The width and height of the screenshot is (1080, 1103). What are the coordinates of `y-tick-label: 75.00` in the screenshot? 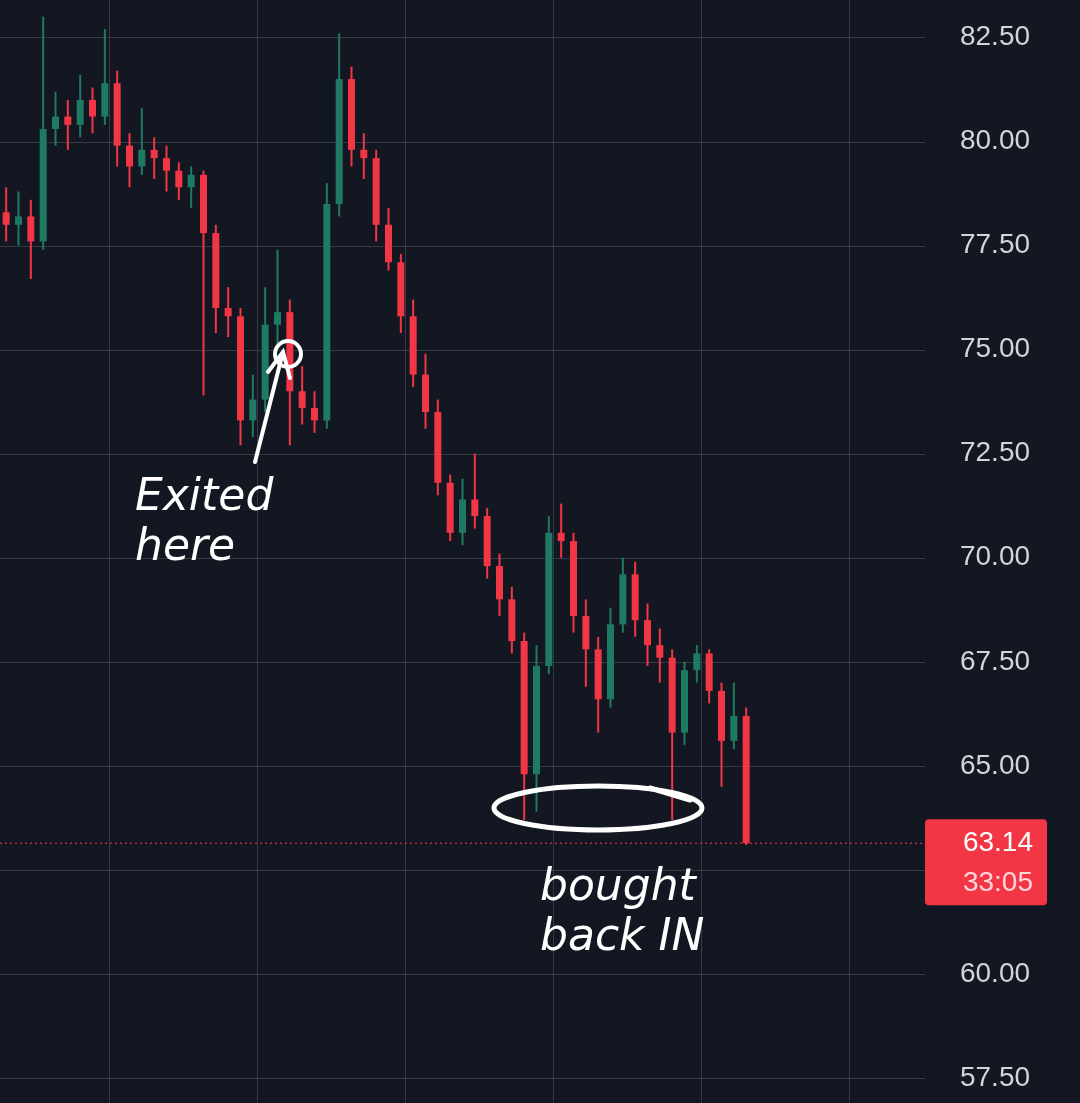 It's located at (995, 348).